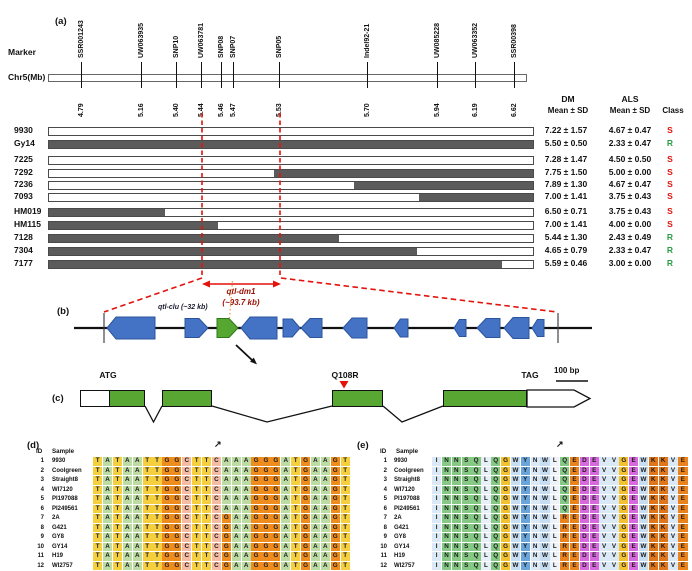 The width and height of the screenshot is (692, 571). I want to click on scale-bar-label: 100 bp, so click(567, 370).